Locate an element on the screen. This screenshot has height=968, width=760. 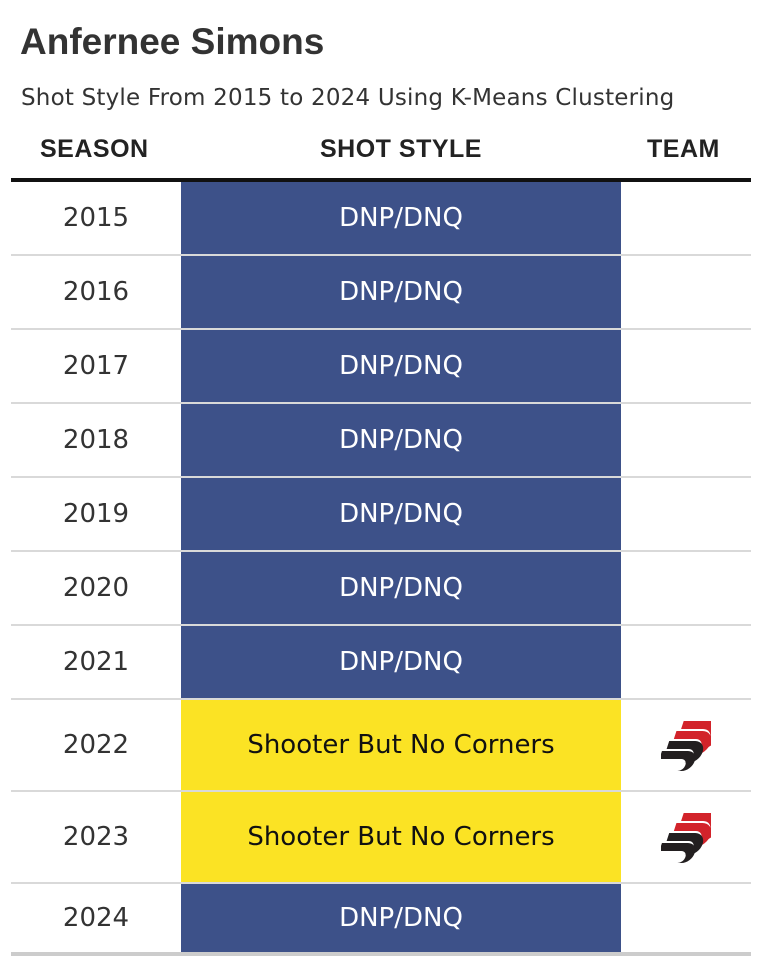
table-row: 2020 DNP/DNQ is located at coordinates (381, 589).